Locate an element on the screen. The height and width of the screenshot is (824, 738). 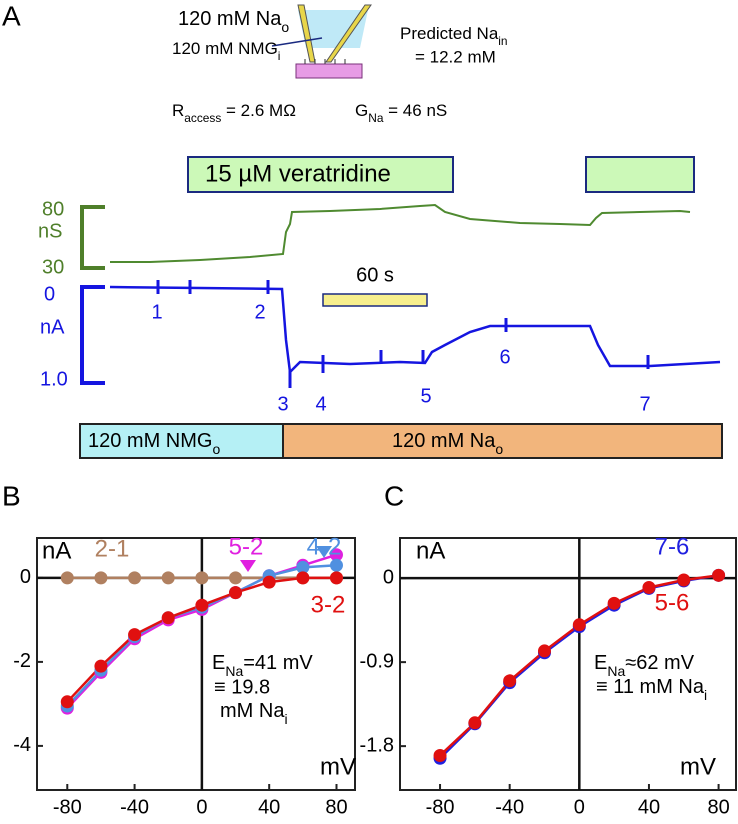
predicted-na-main: Predicted Na is located at coordinates (449, 33).